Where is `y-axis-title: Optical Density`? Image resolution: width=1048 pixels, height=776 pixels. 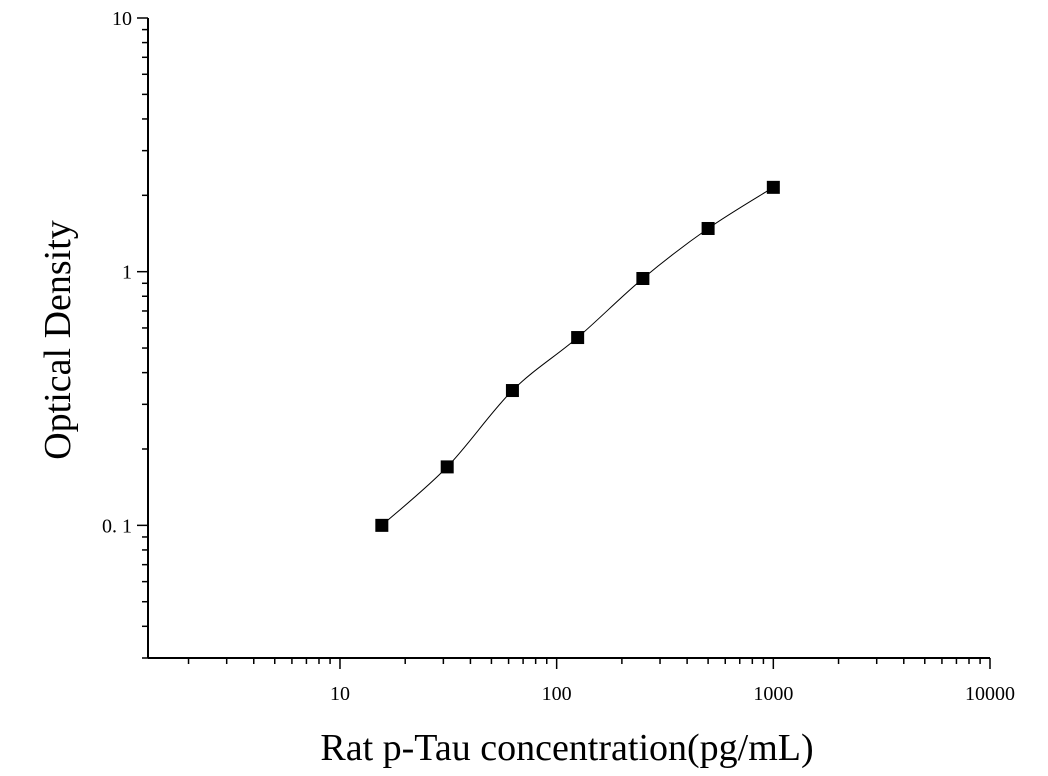 y-axis-title: Optical Density is located at coordinates (58, 340).